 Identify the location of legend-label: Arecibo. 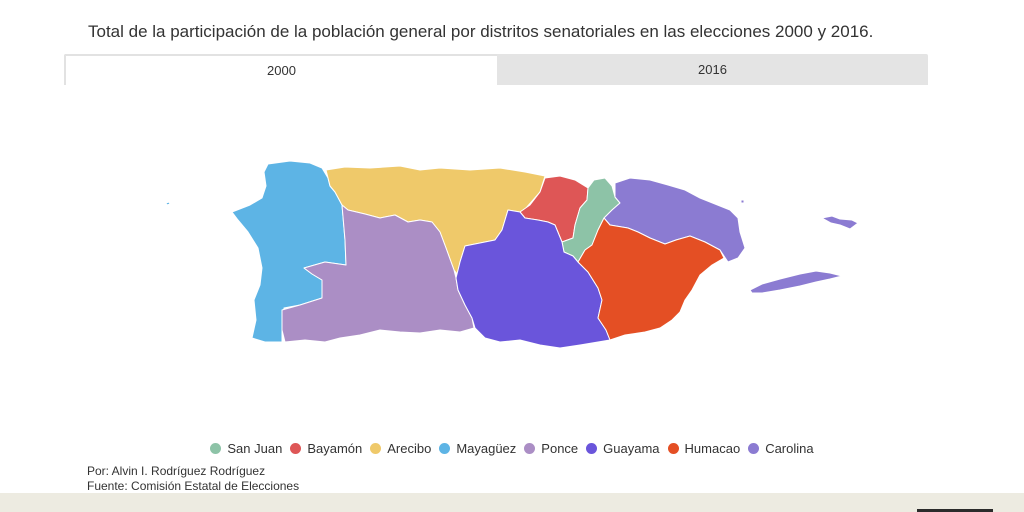
(409, 448).